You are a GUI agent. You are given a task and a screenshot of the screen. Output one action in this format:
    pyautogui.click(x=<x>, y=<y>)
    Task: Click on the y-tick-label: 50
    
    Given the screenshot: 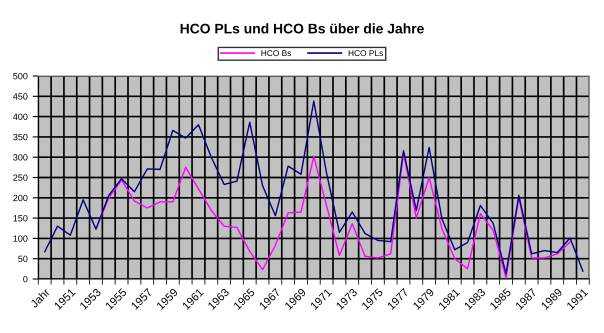 What is the action you would take?
    pyautogui.click(x=23, y=259)
    